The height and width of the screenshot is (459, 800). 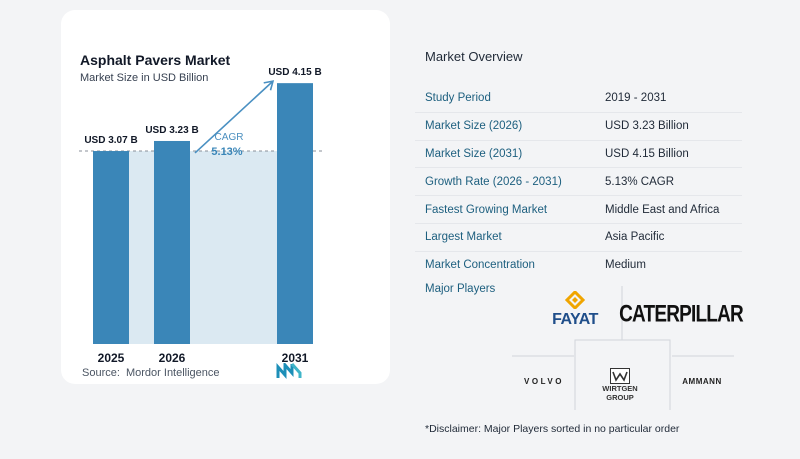 What do you see at coordinates (203, 247) in the screenshot?
I see `baseline-band` at bounding box center [203, 247].